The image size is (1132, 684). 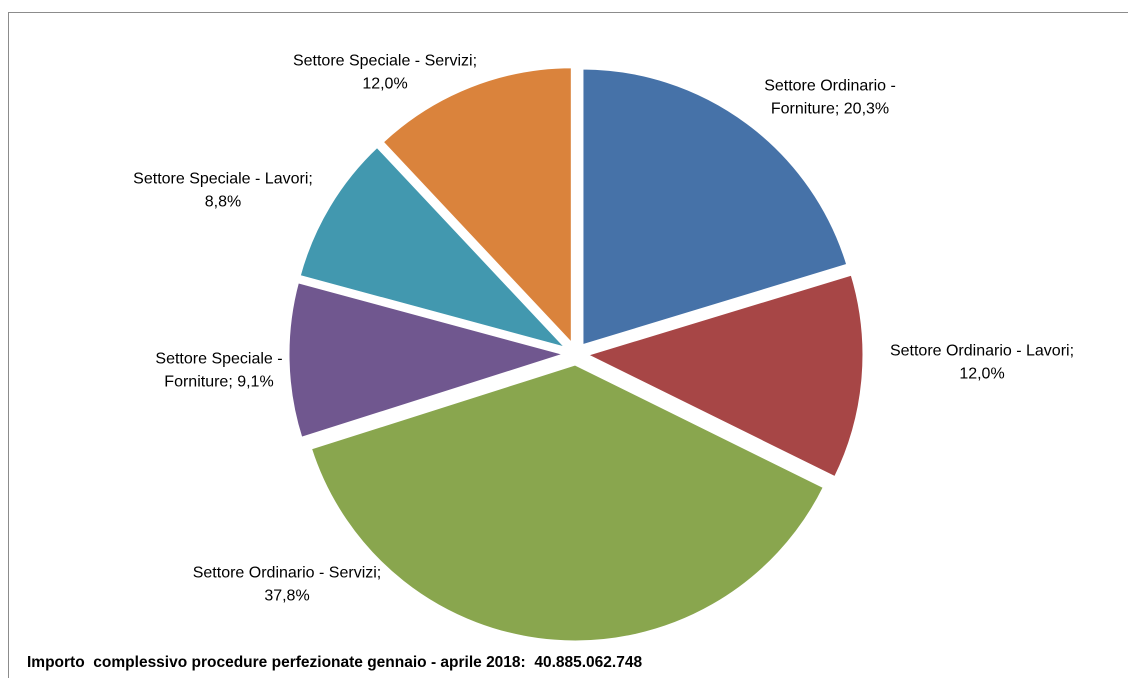 I want to click on slice-label-line: Settore Ordinario - Lavori;, so click(x=982, y=351).